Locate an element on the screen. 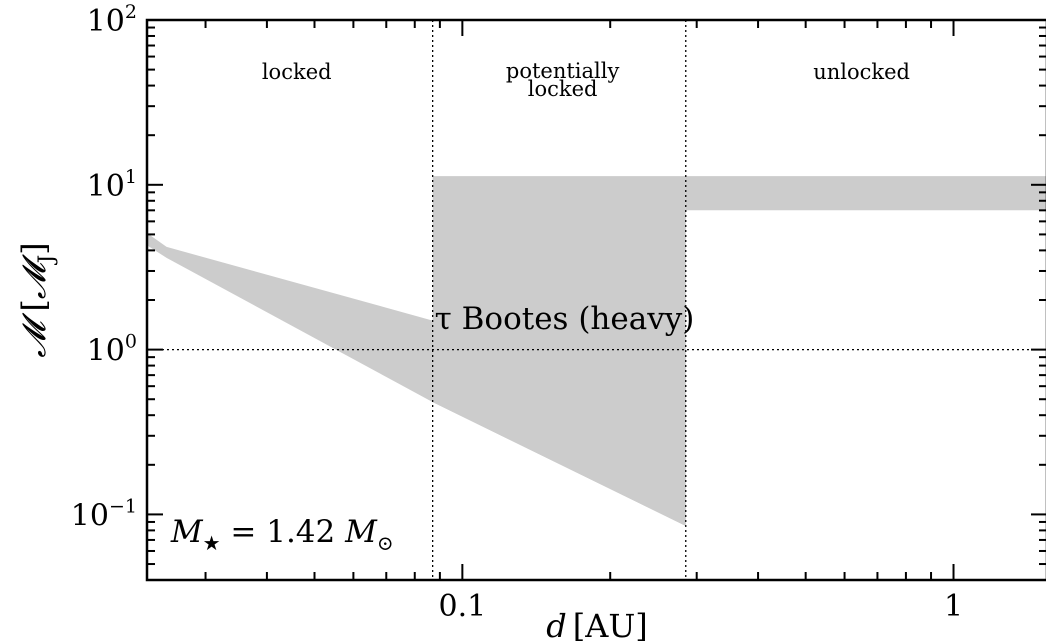 This screenshot has width=1046, height=643. region-label-1: potentially is located at coordinates (563, 71).